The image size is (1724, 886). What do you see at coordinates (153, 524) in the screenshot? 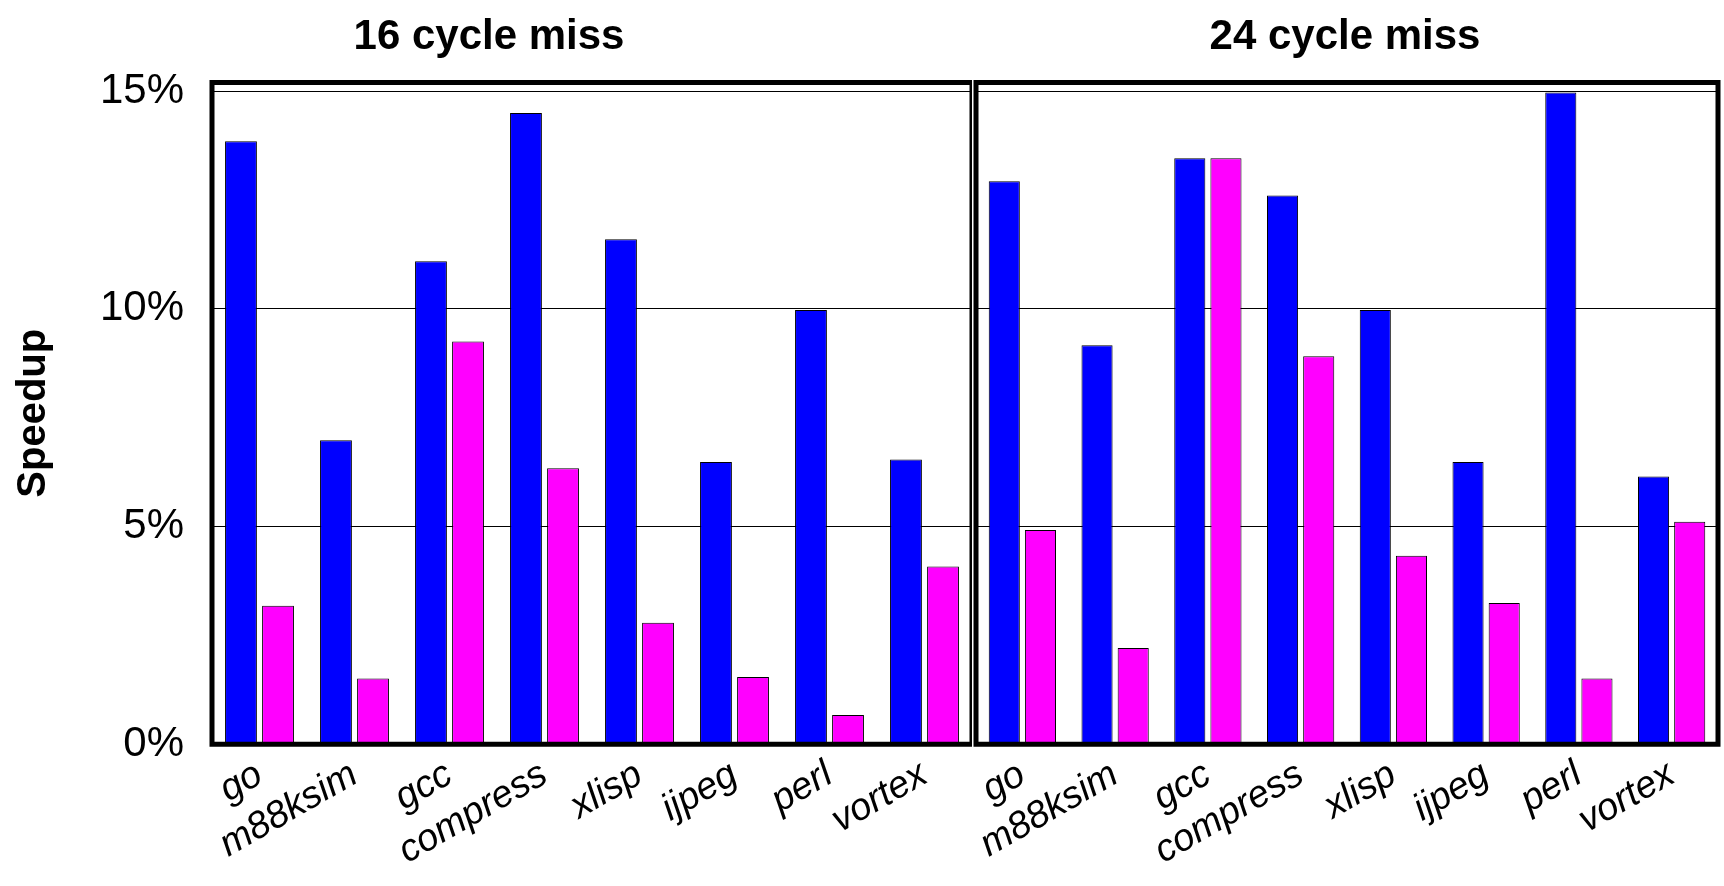
I see `y-tick-label: 5%` at bounding box center [153, 524].